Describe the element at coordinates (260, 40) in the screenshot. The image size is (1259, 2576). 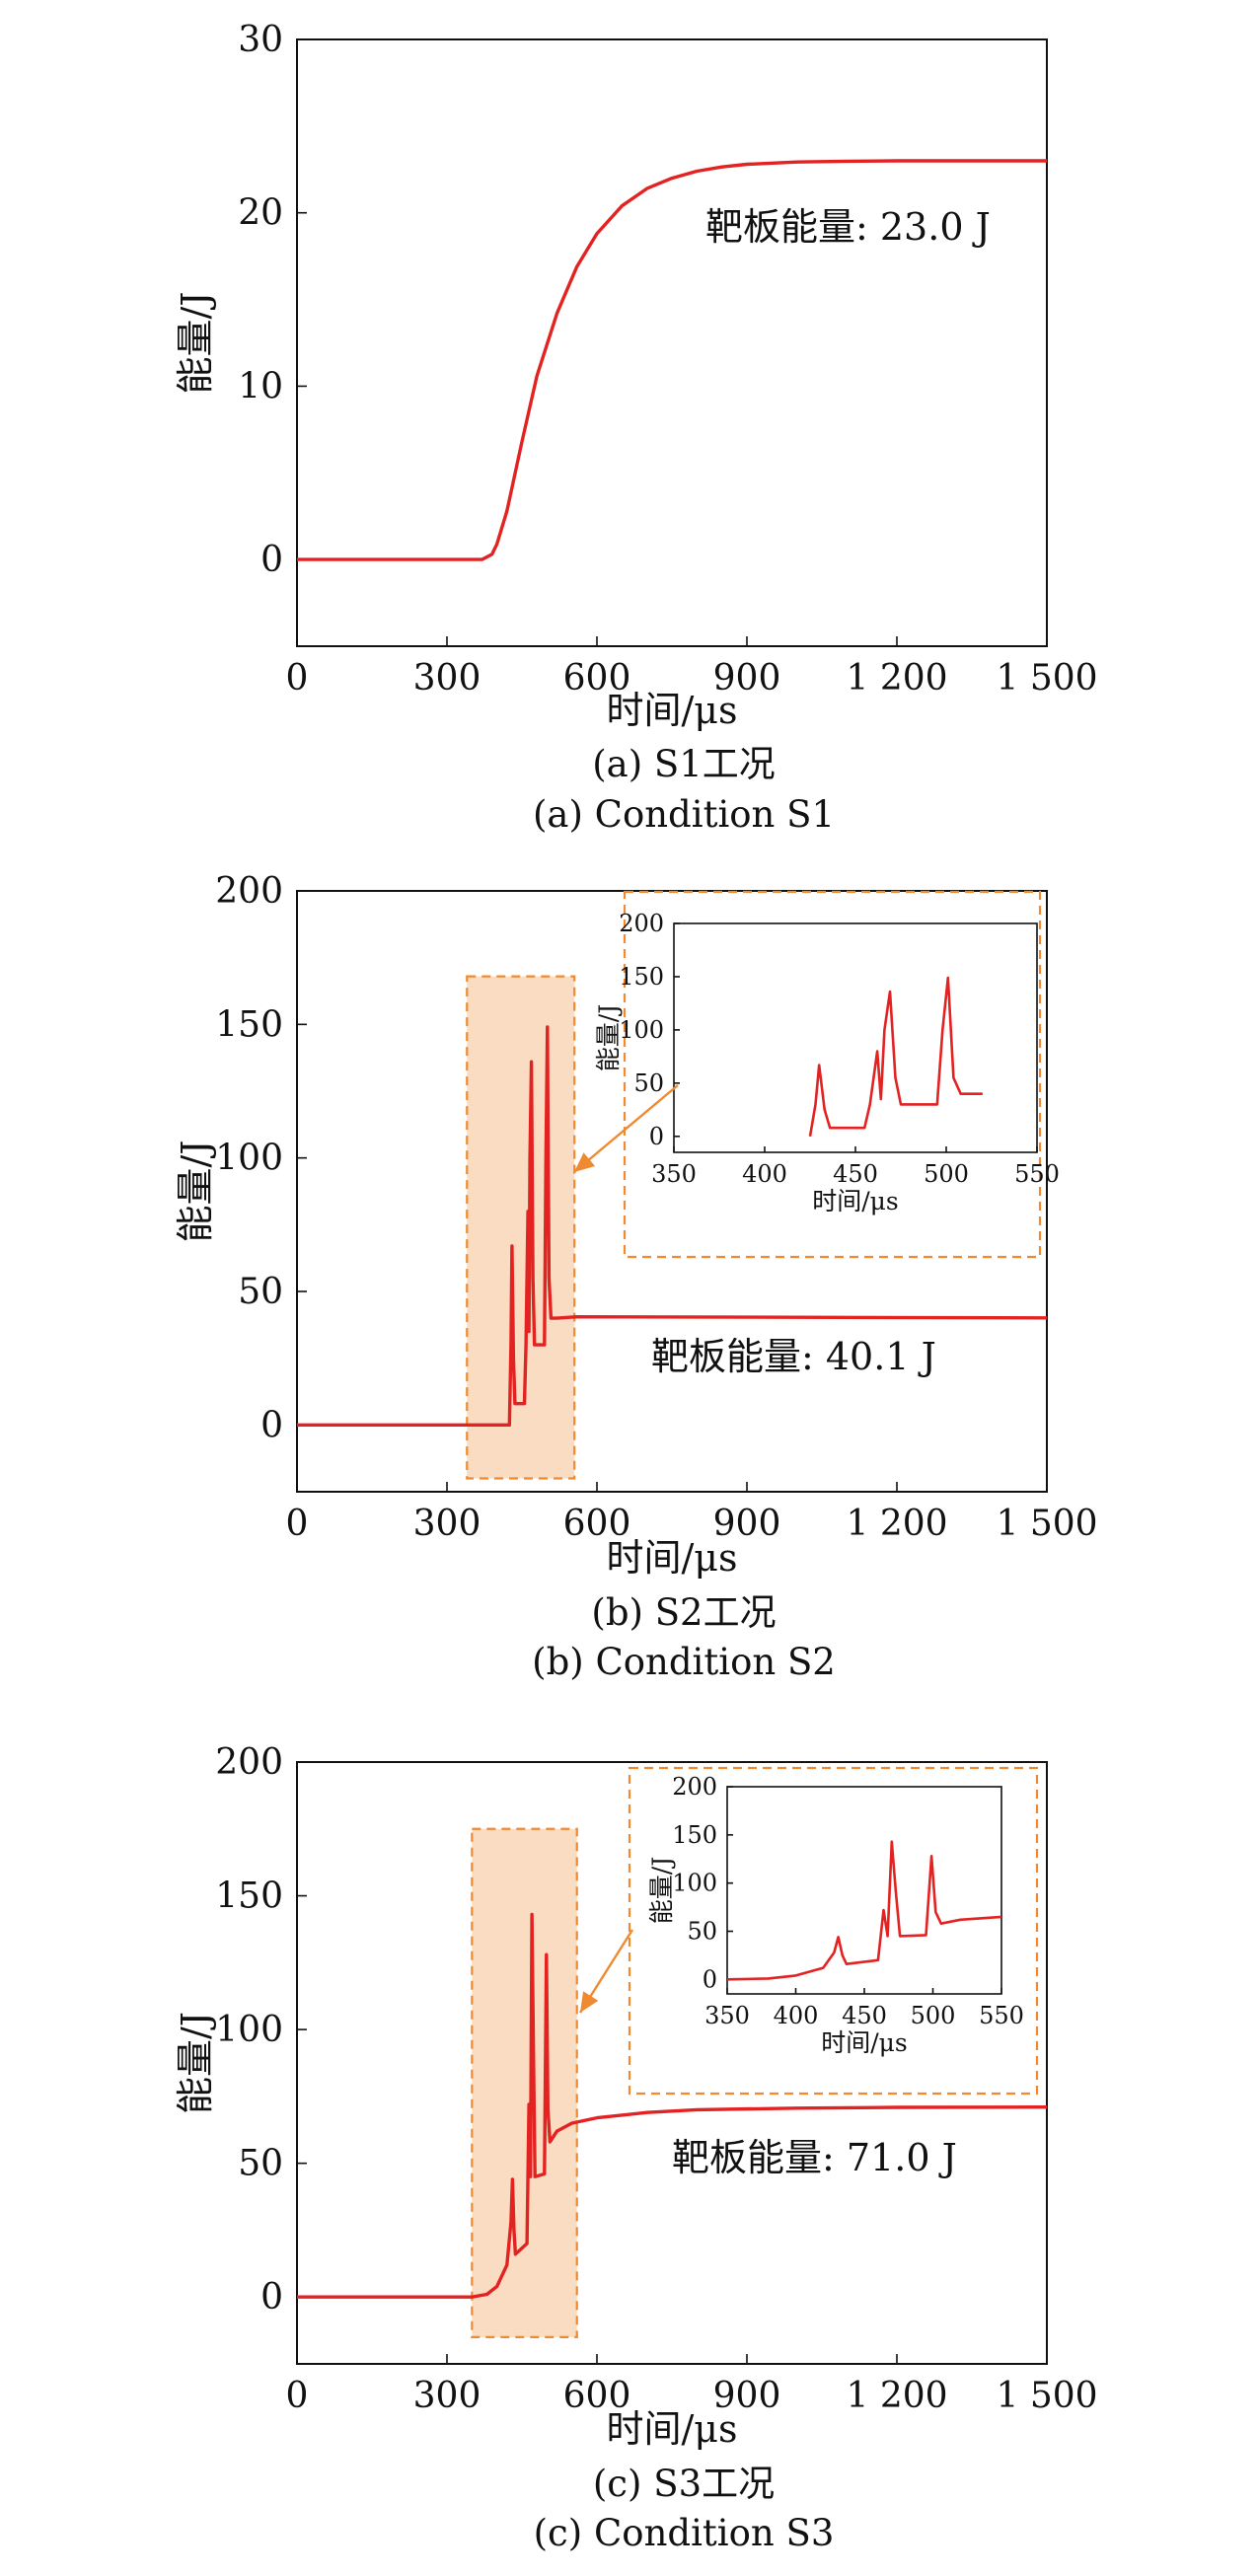
I see `y-tick-label: 30` at that location.